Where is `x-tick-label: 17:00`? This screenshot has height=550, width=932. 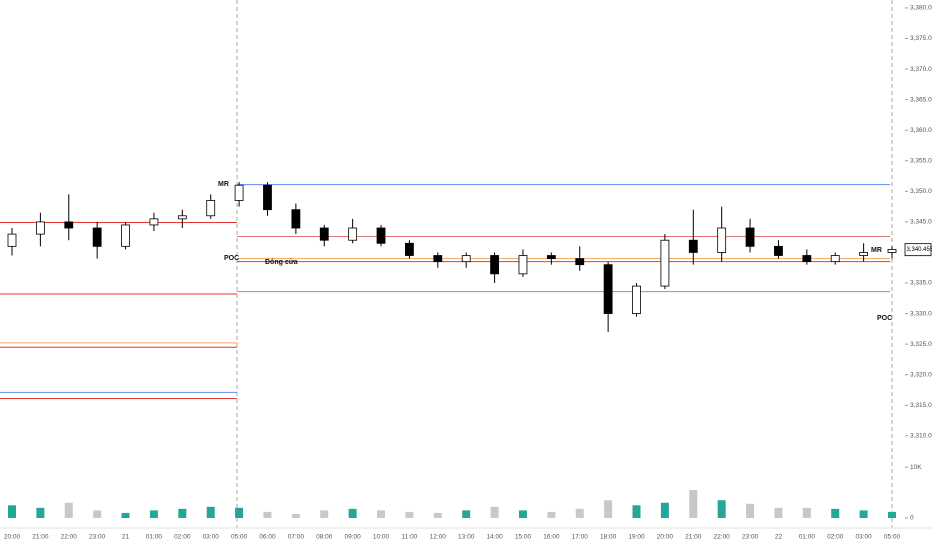
x-tick-label: 17:00 is located at coordinates (580, 537).